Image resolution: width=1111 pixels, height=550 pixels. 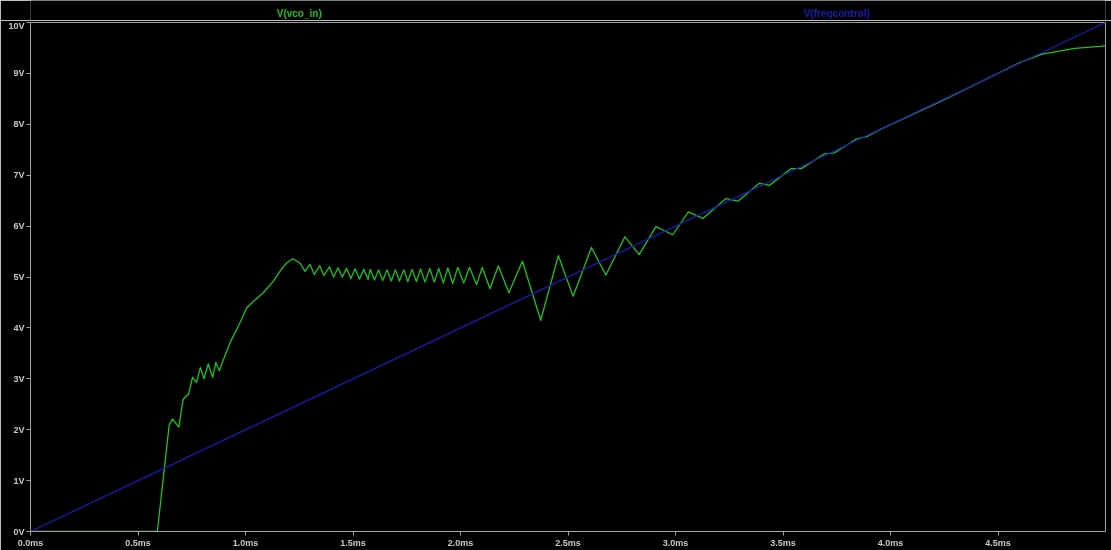 What do you see at coordinates (836, 13) in the screenshot?
I see `text: V(freqcontrol)` at bounding box center [836, 13].